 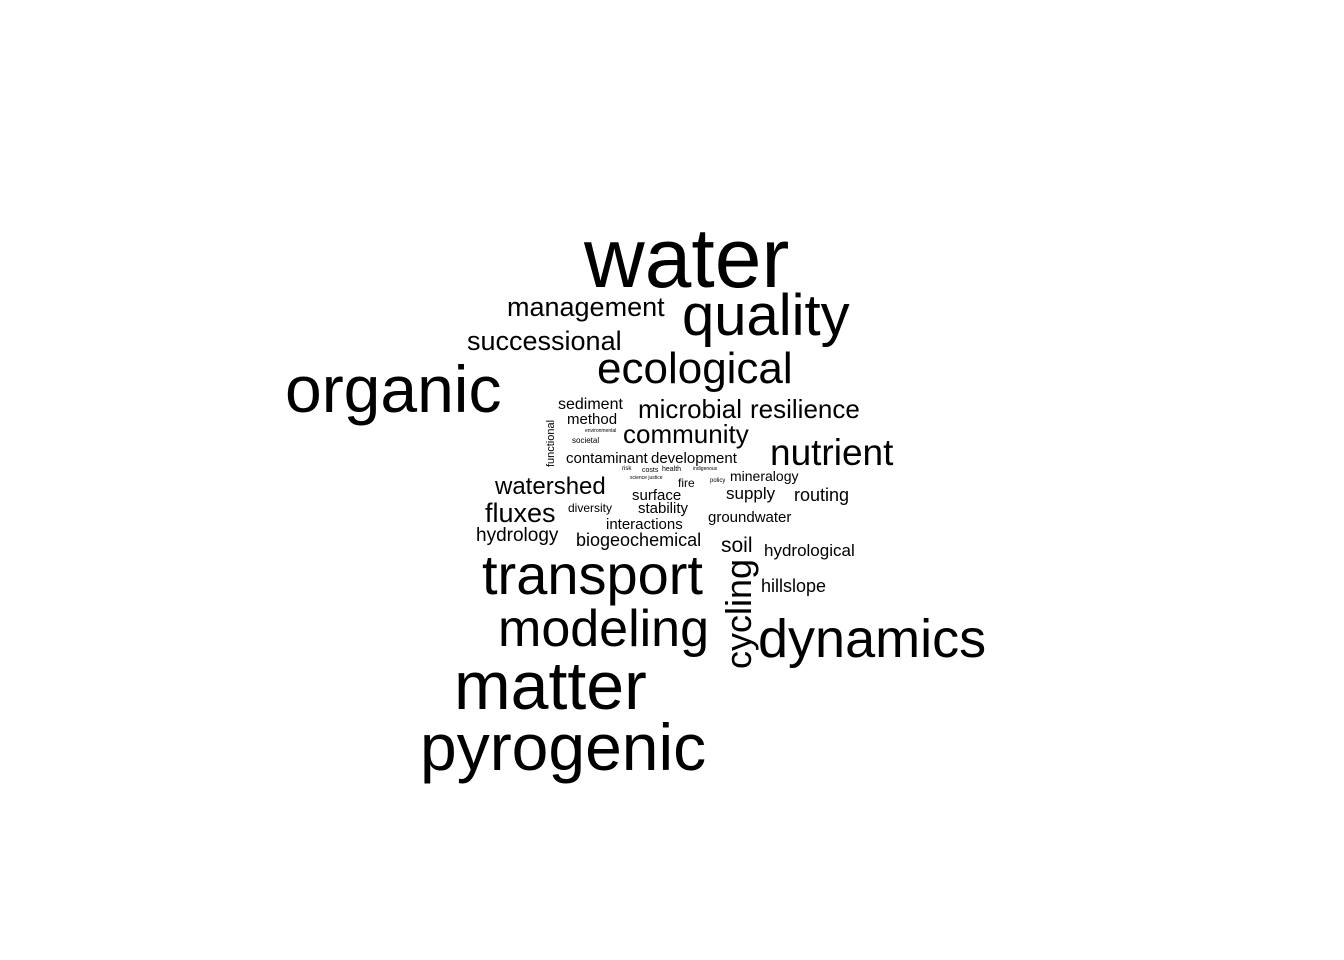 What do you see at coordinates (657, 495) in the screenshot?
I see `word-surface: surface` at bounding box center [657, 495].